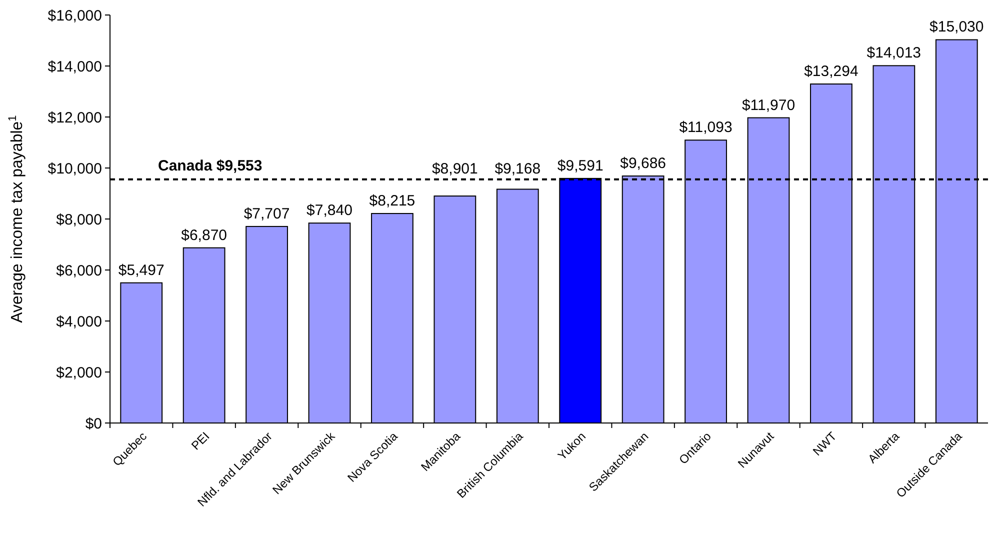 This screenshot has height=537, width=996. Describe the element at coordinates (79, 271) in the screenshot. I see `y-tick-label: $6,000` at that location.